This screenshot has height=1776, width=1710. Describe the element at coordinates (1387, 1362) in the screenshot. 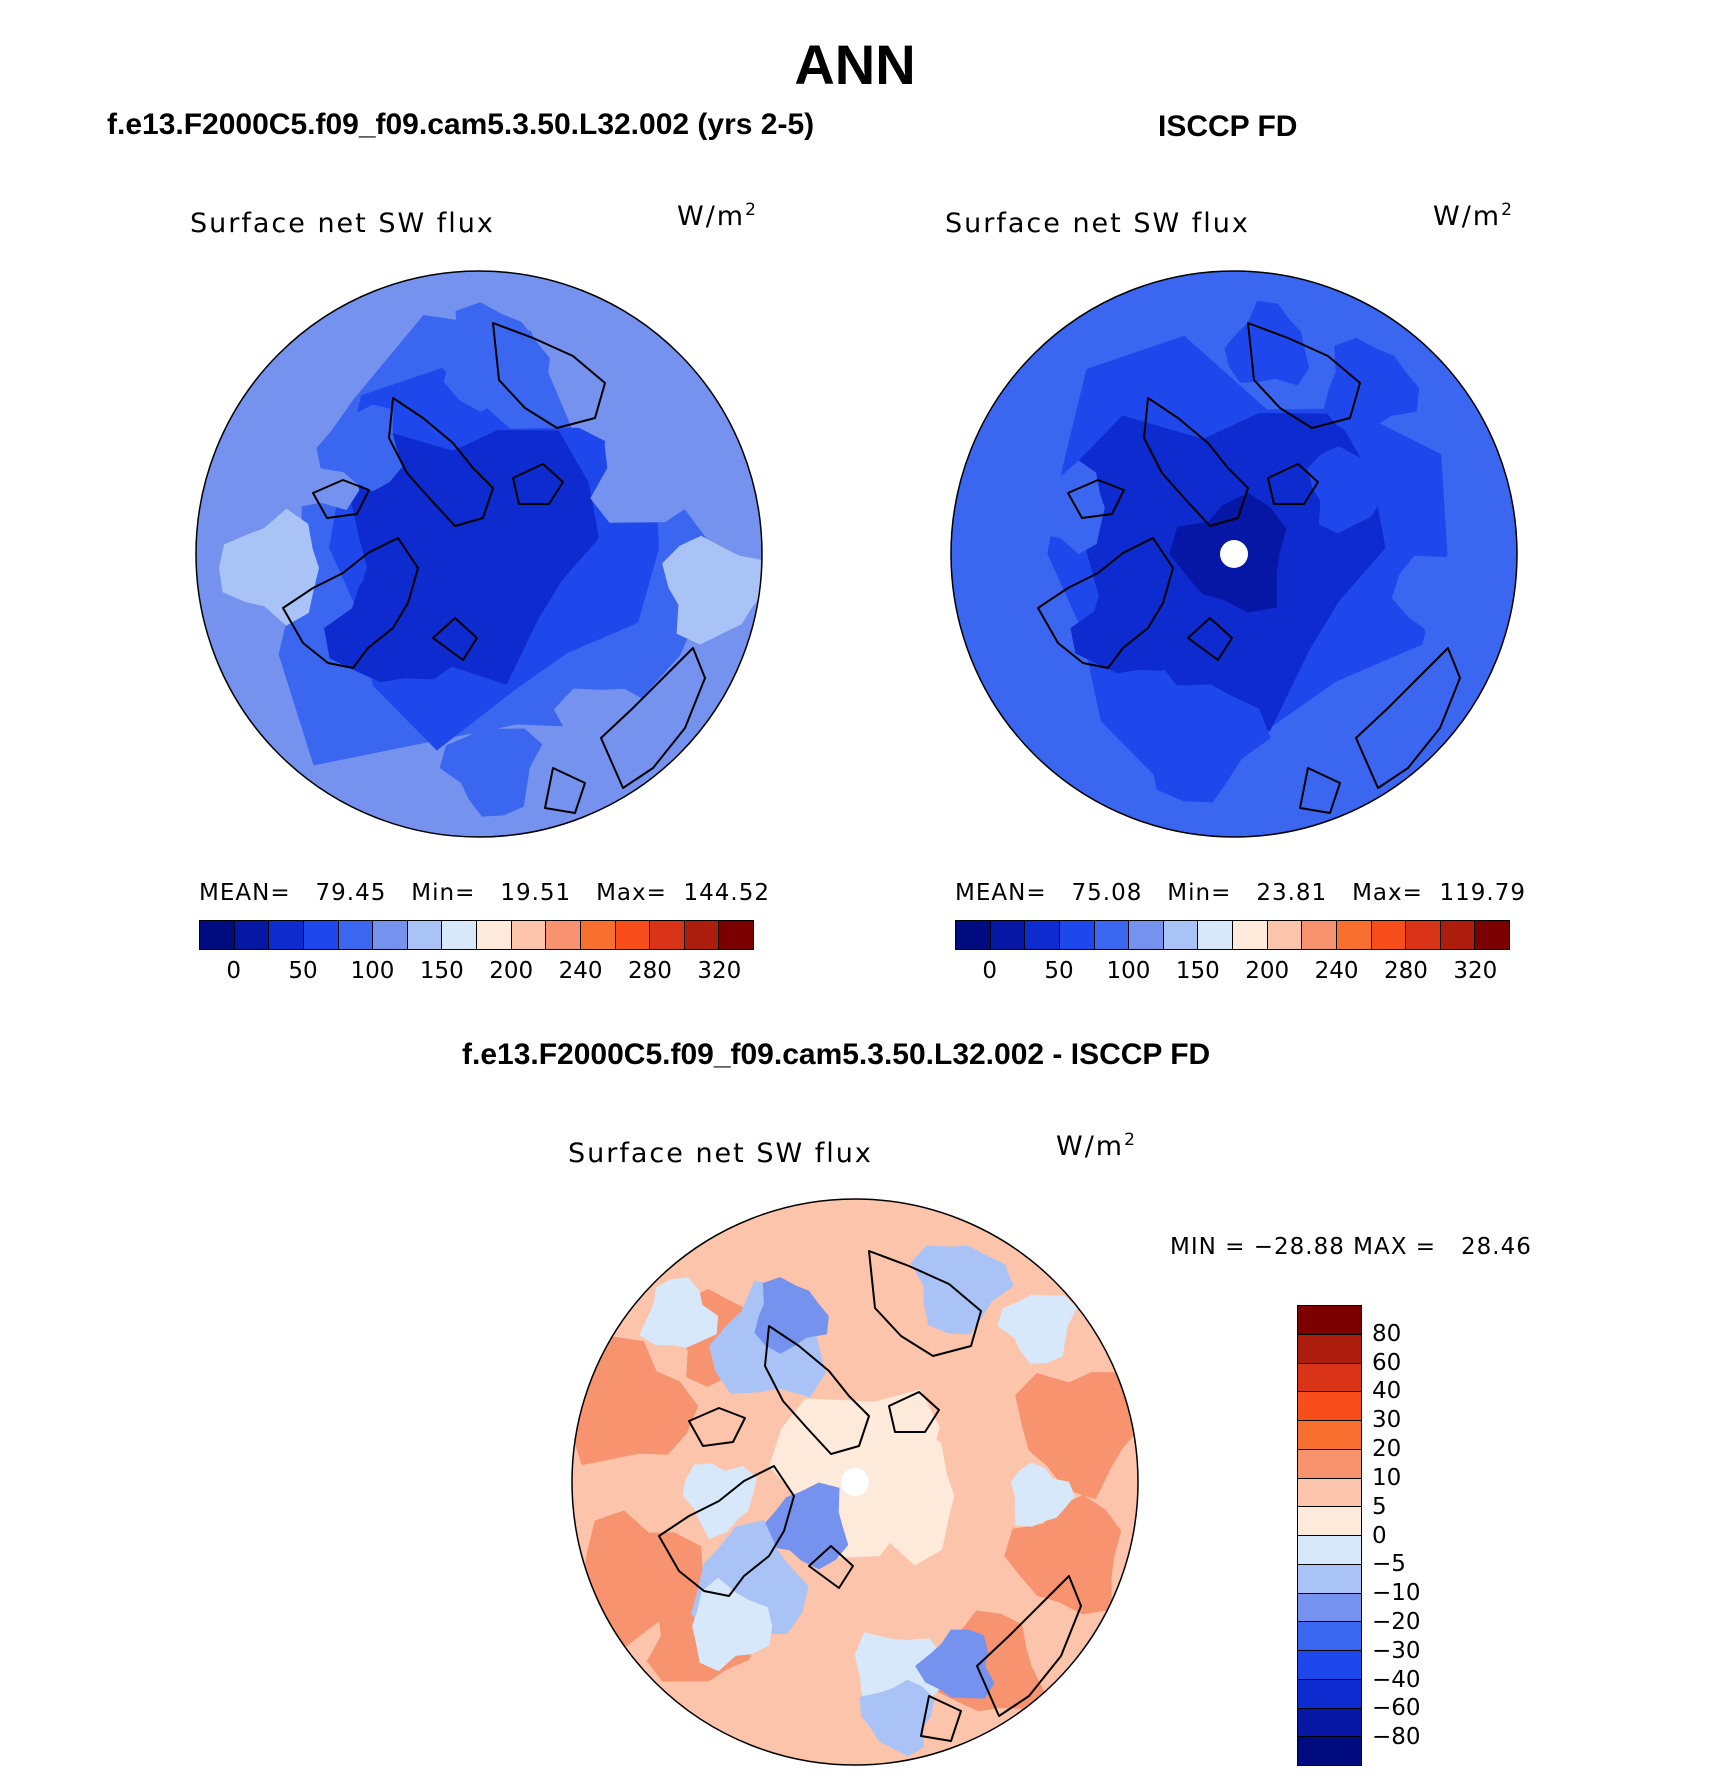

I see `colorbar-tick-label: 60` at that location.